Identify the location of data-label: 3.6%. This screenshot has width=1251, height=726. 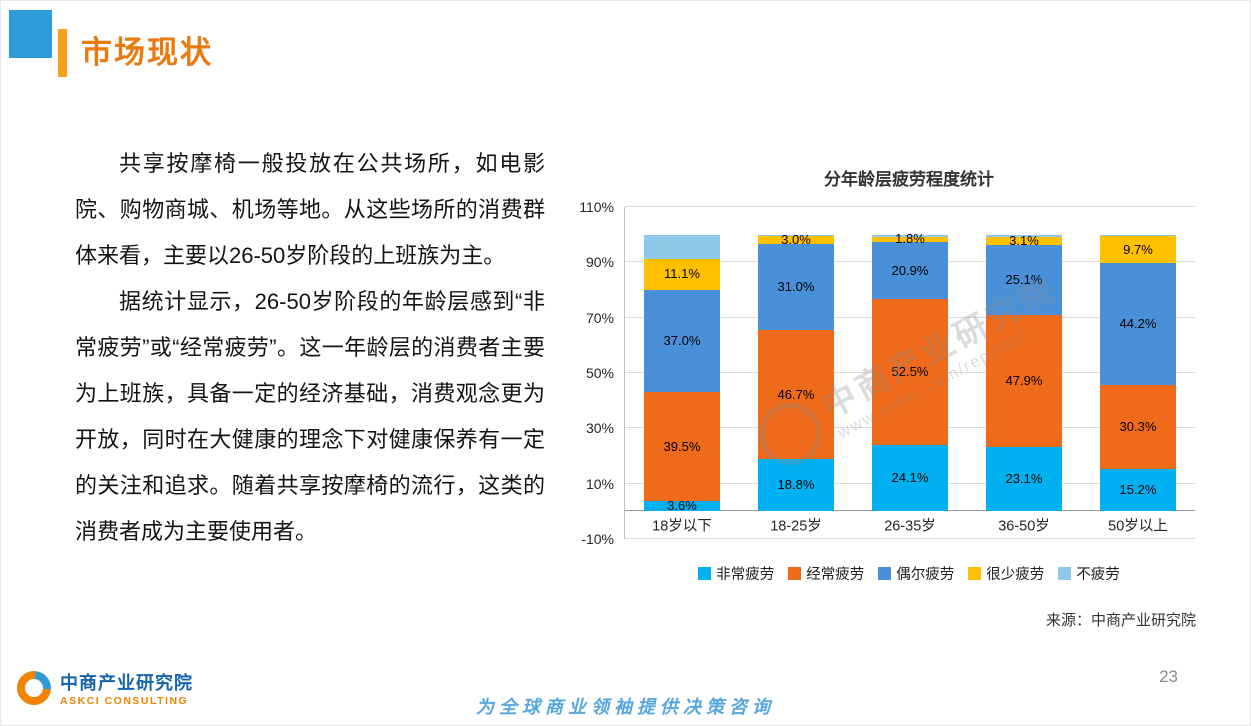
(682, 506).